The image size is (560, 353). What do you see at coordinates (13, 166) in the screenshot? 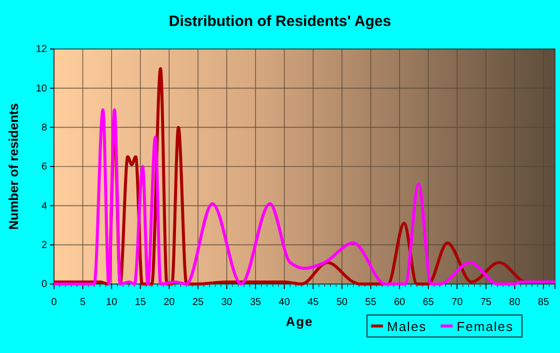
I see `y-axis-title: Number of residents` at bounding box center [13, 166].